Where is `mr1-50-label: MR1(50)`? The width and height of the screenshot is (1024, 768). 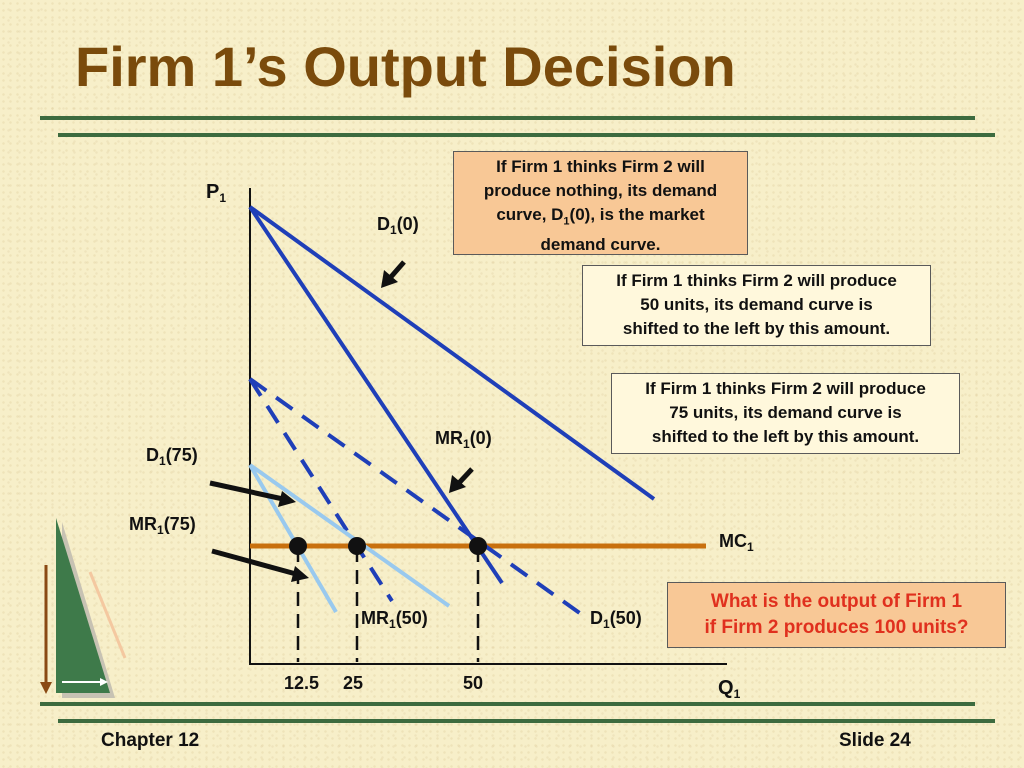
mr1-50-label: MR1(50) is located at coordinates (394, 619).